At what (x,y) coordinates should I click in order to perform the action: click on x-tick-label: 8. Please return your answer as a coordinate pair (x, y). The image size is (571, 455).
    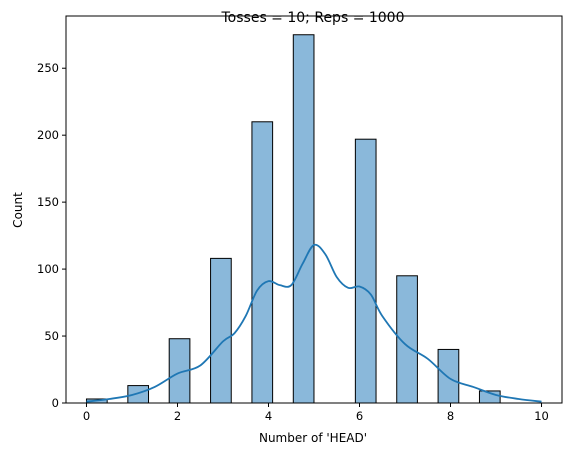
    Looking at the image, I should click on (450, 416).